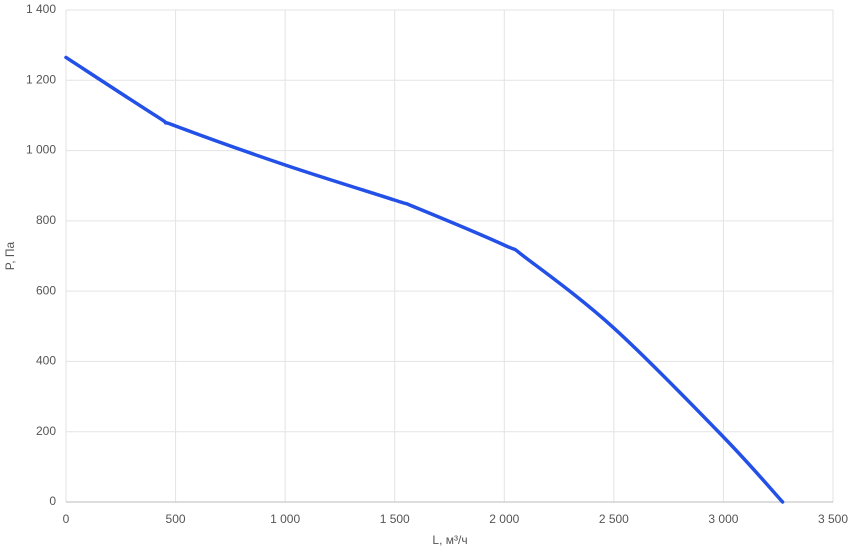 The image size is (851, 553). I want to click on y-tick-label: 1 400, so click(41, 9).